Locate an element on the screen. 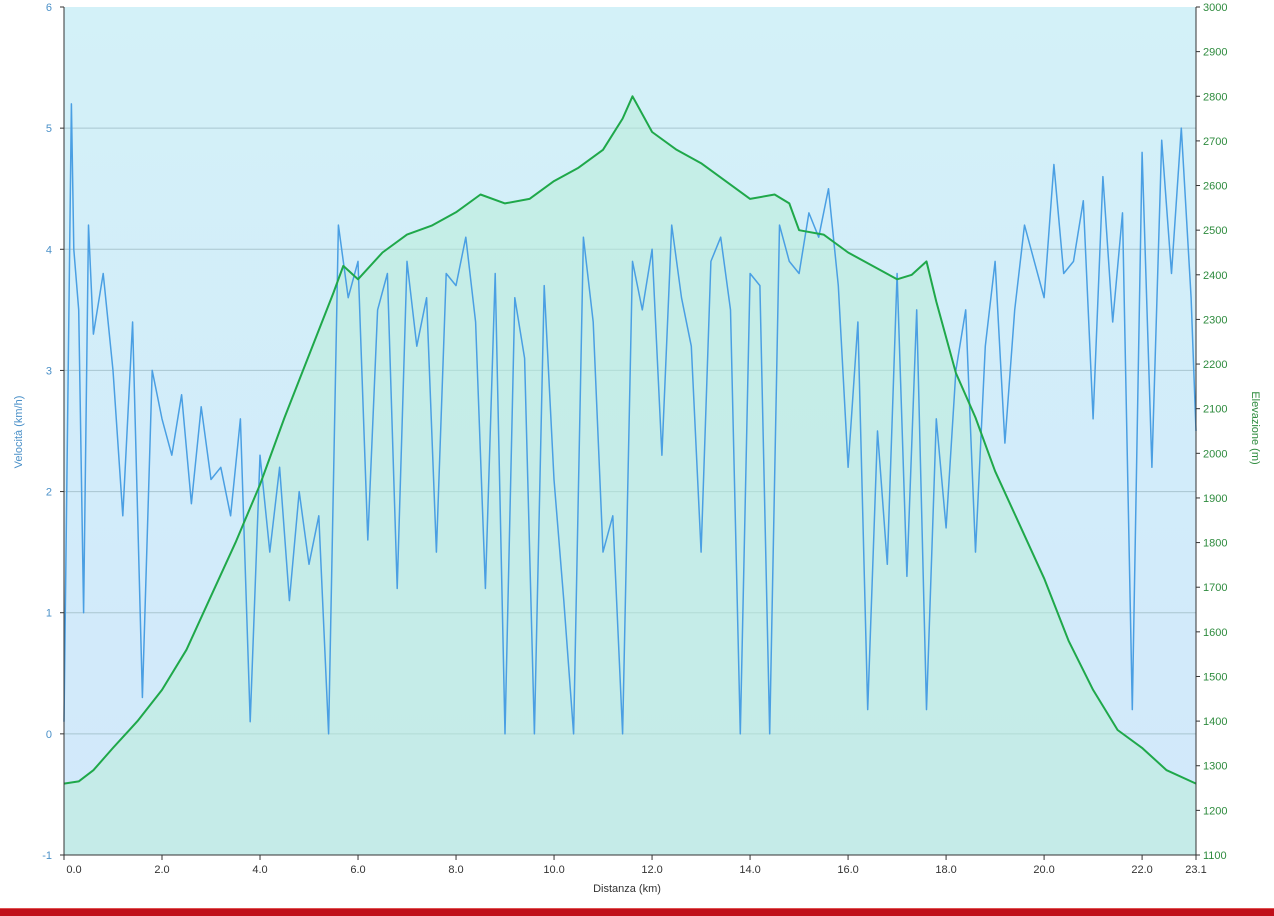  right-tick-label: 2800 is located at coordinates (1215, 97).